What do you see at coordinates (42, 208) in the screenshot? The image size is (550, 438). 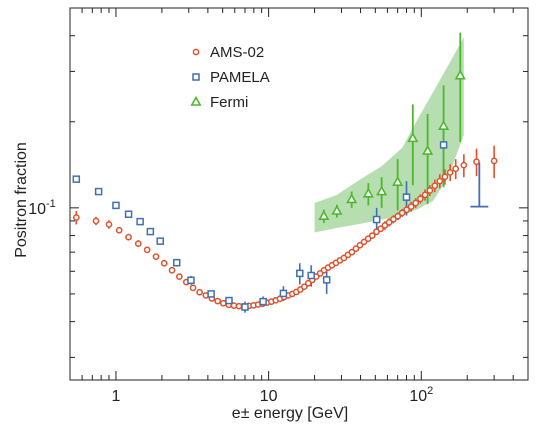 I see `y-tick-label: 10-1` at bounding box center [42, 208].